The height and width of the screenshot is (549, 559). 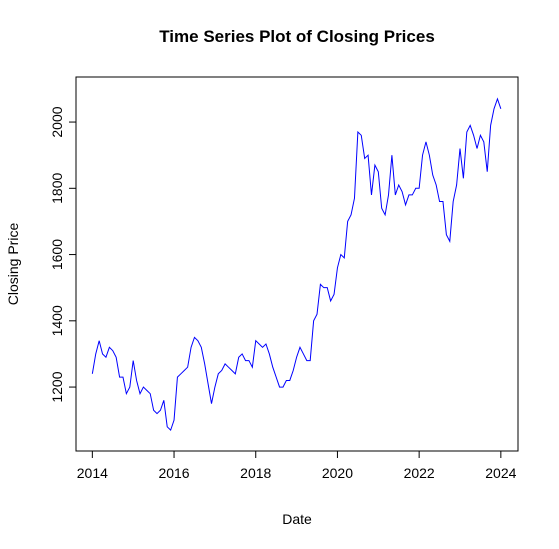 I want to click on x-tick-label: 2018, so click(x=255, y=473).